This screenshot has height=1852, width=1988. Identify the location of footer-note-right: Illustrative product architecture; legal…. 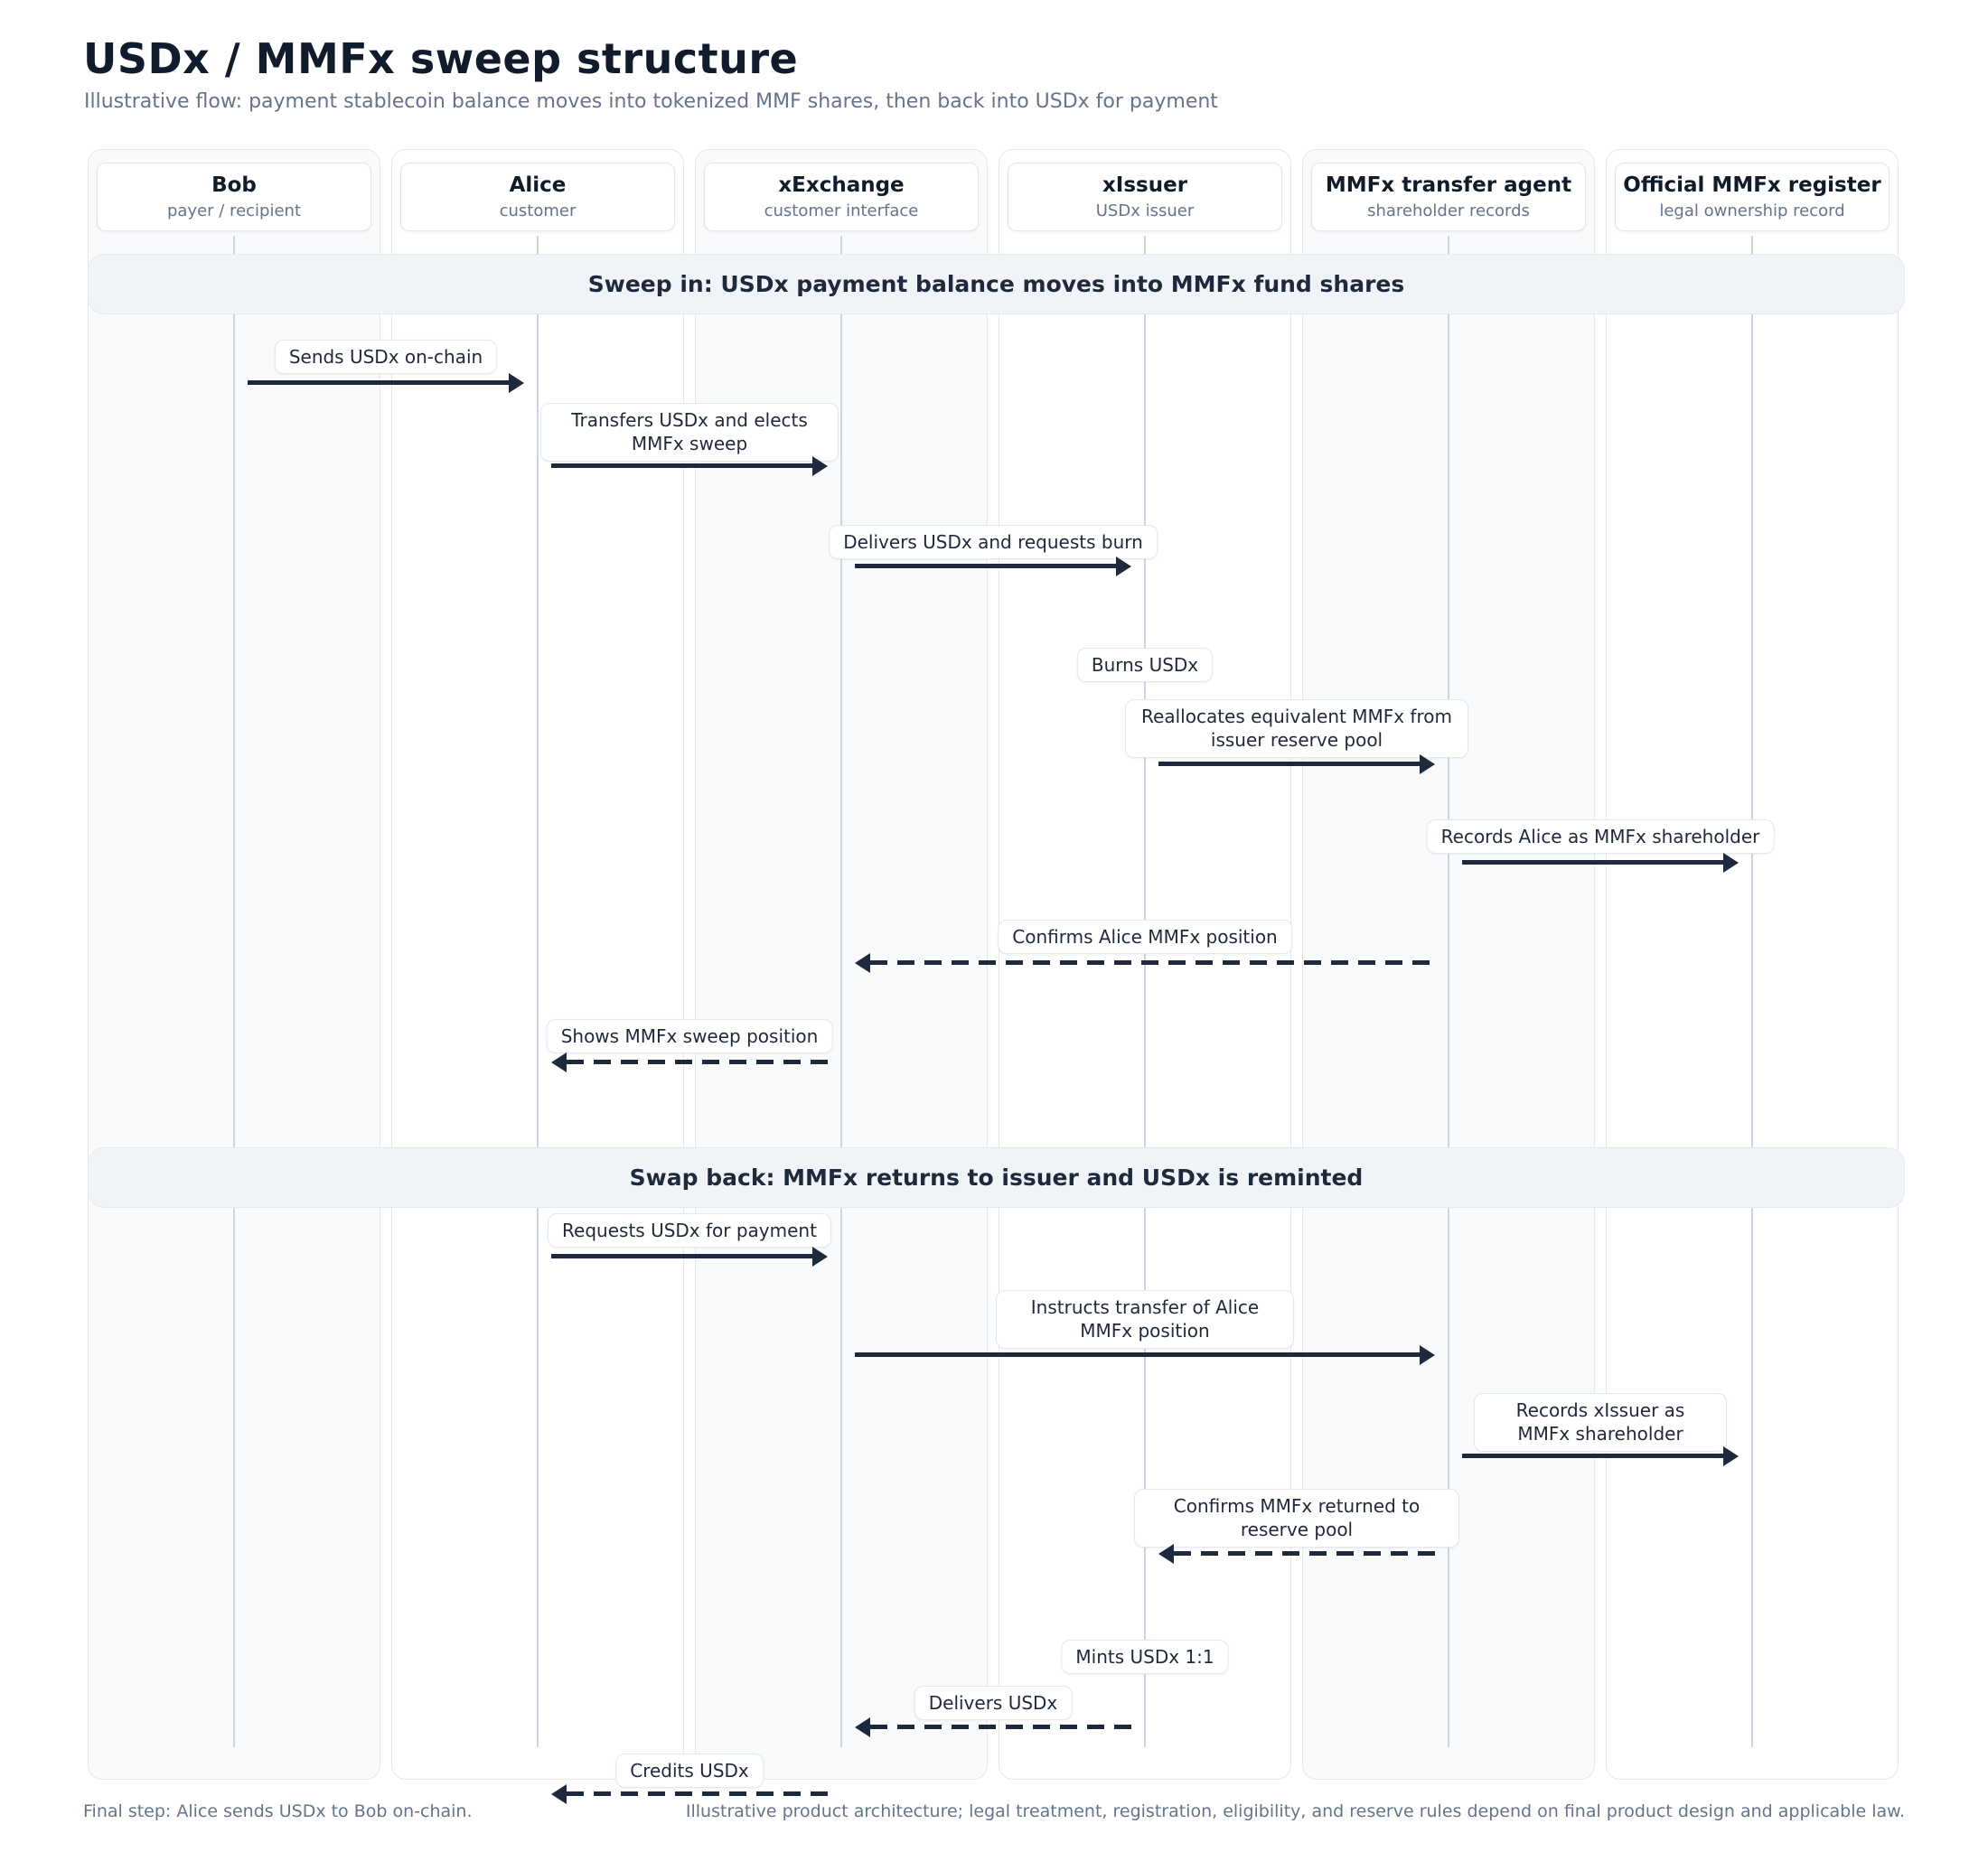
(1295, 1811).